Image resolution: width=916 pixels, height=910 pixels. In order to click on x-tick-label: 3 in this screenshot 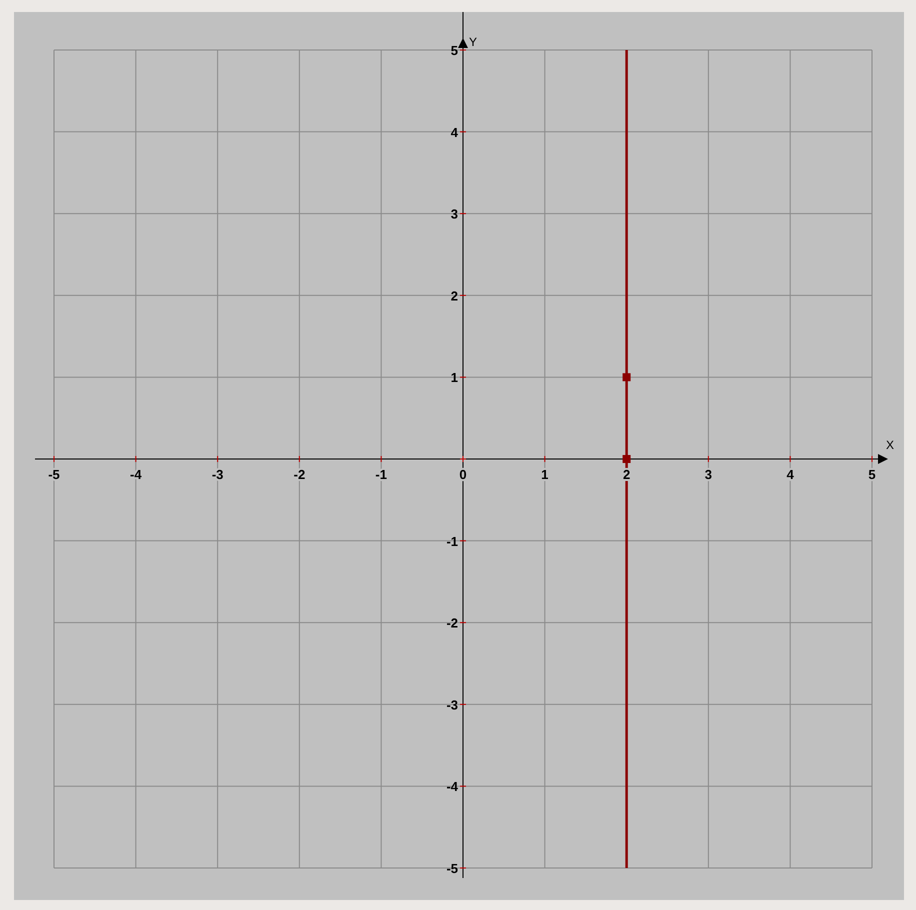, I will do `click(708, 474)`.